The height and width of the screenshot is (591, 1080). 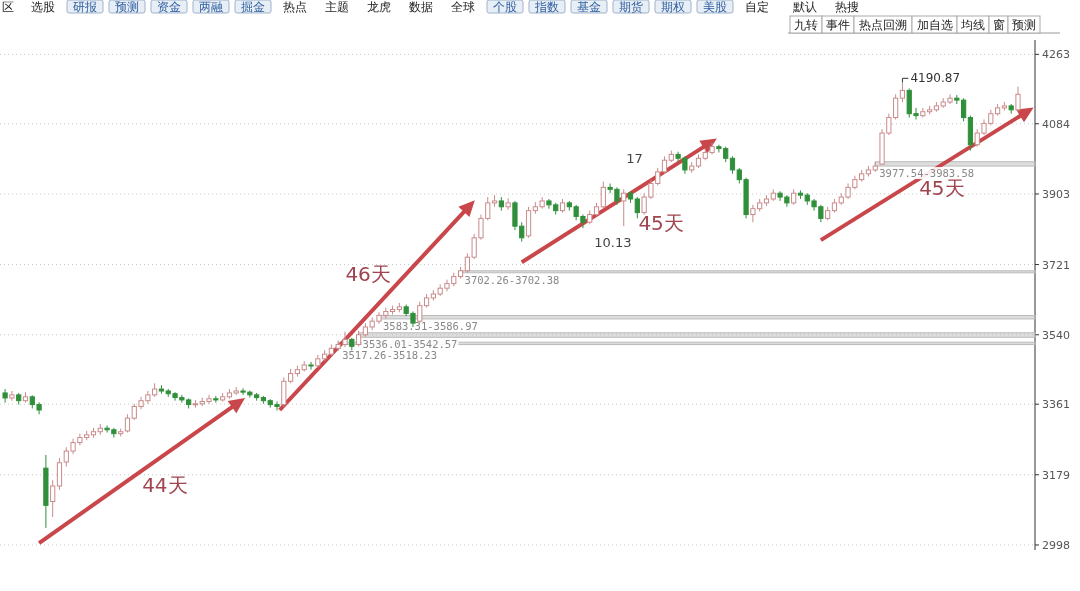 I want to click on text: 热点, so click(x=295, y=7).